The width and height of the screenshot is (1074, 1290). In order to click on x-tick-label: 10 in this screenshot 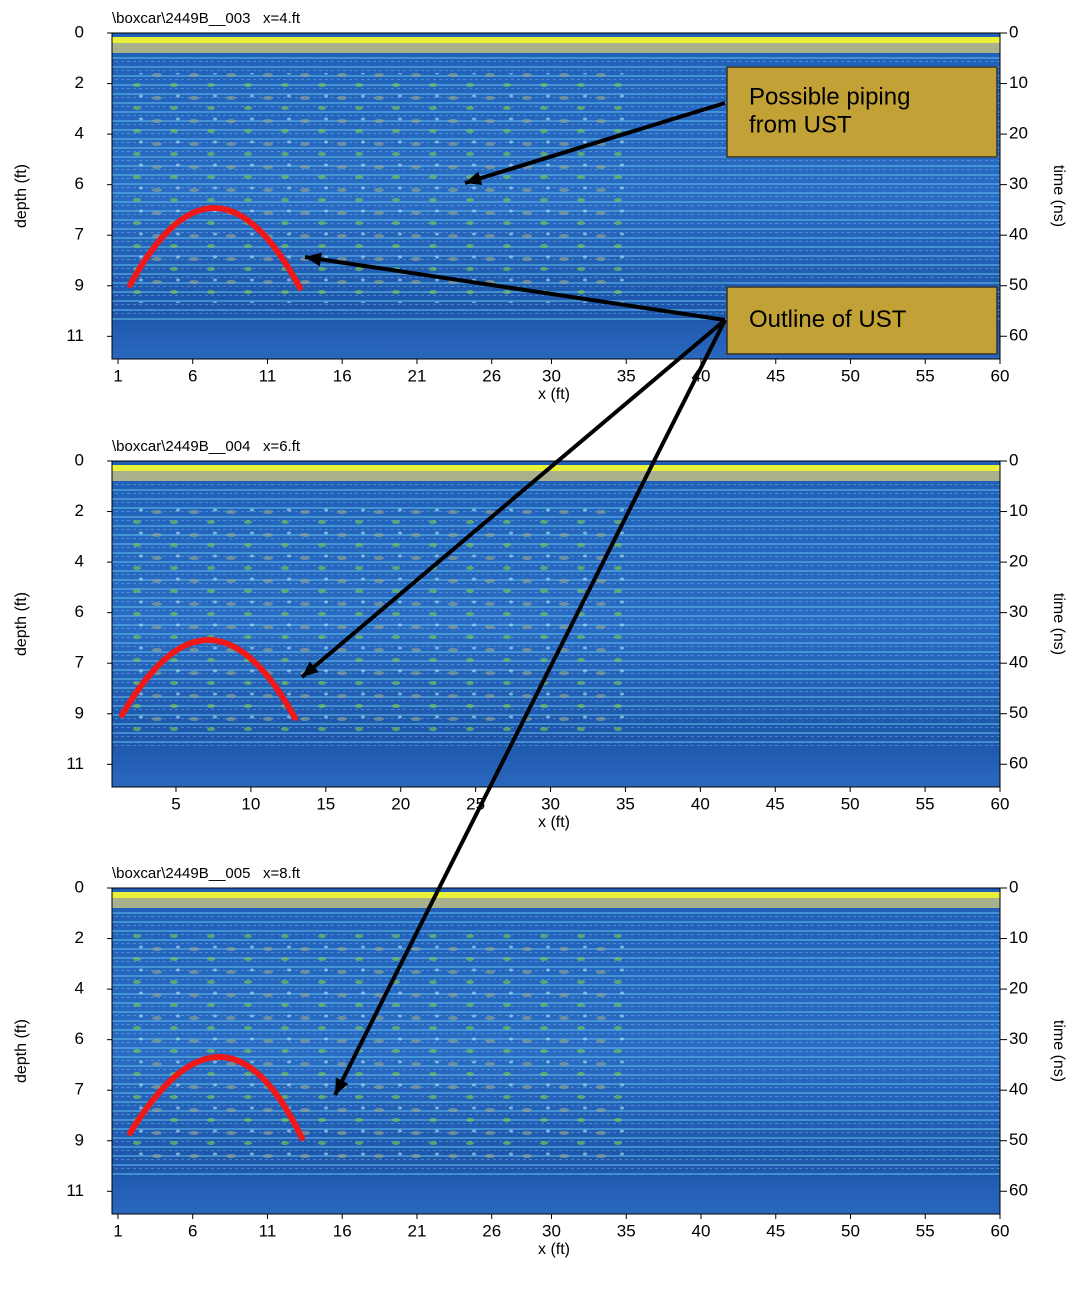, I will do `click(250, 803)`.